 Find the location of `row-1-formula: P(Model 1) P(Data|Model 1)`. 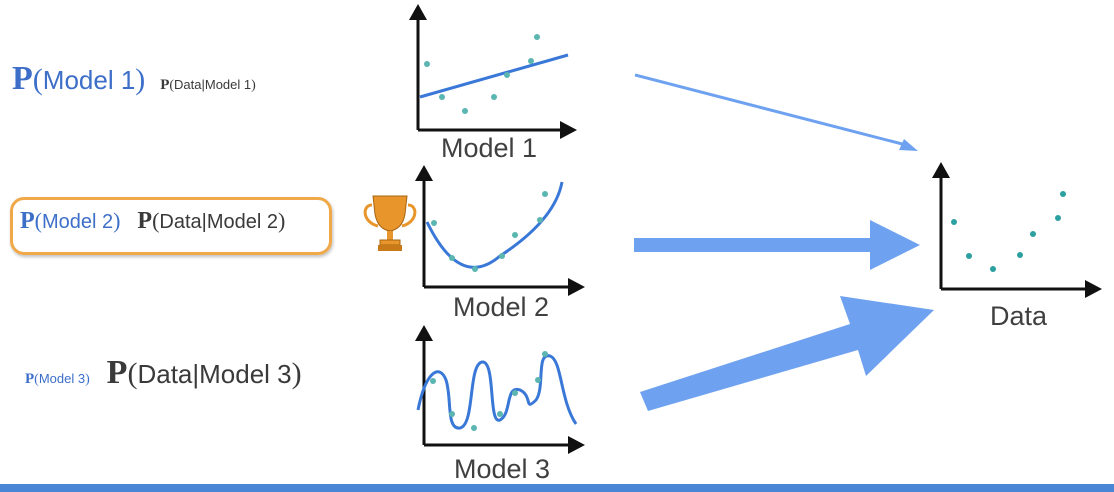

row-1-formula: P(Model 1) P(Data|Model 1) is located at coordinates (134, 79).